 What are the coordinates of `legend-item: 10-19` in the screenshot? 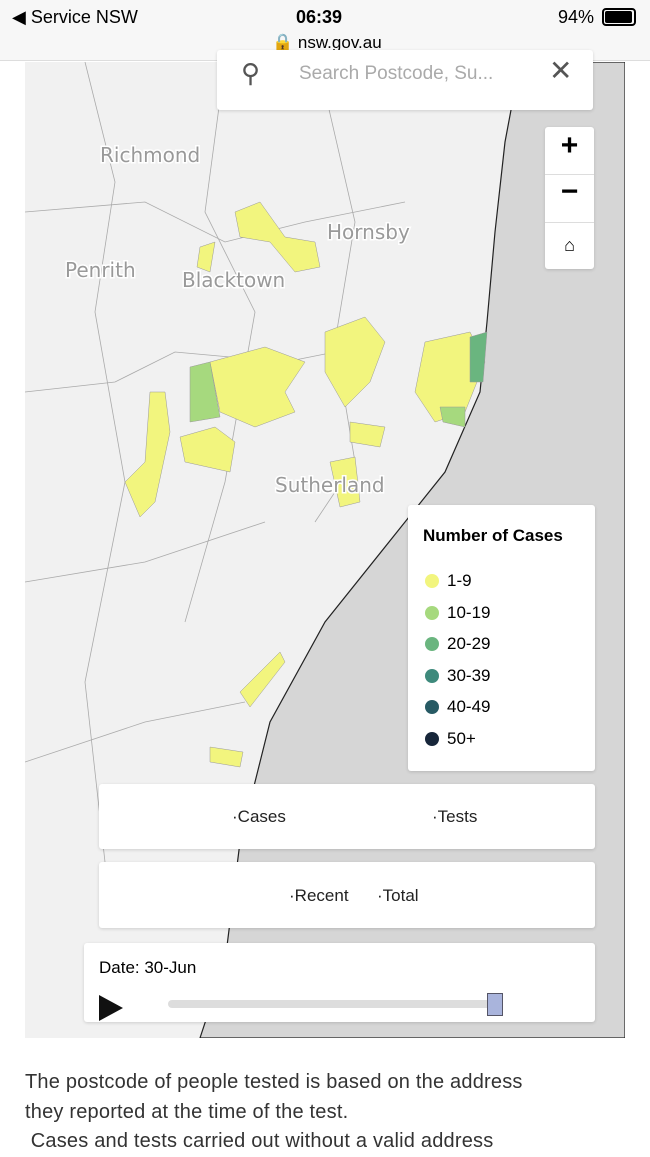 It's located at (457, 613).